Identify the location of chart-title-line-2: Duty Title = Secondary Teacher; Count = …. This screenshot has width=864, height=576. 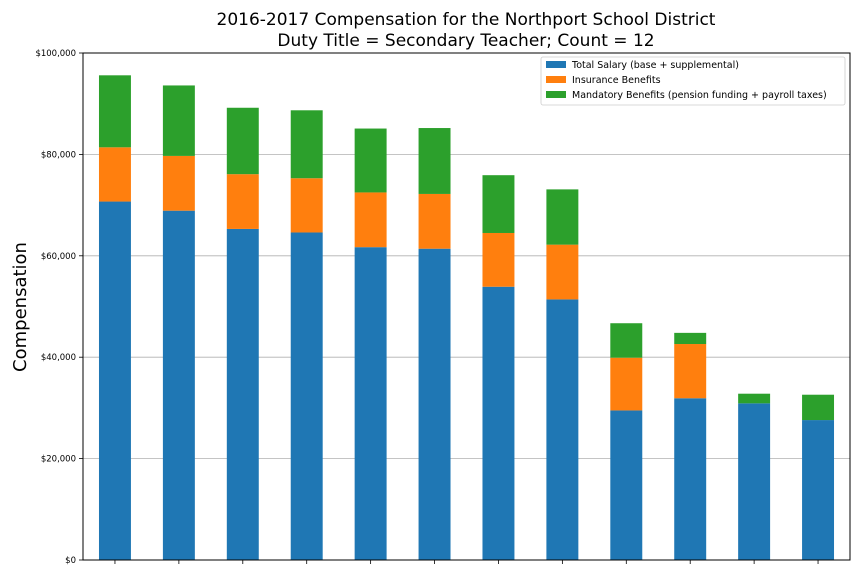
(465, 41).